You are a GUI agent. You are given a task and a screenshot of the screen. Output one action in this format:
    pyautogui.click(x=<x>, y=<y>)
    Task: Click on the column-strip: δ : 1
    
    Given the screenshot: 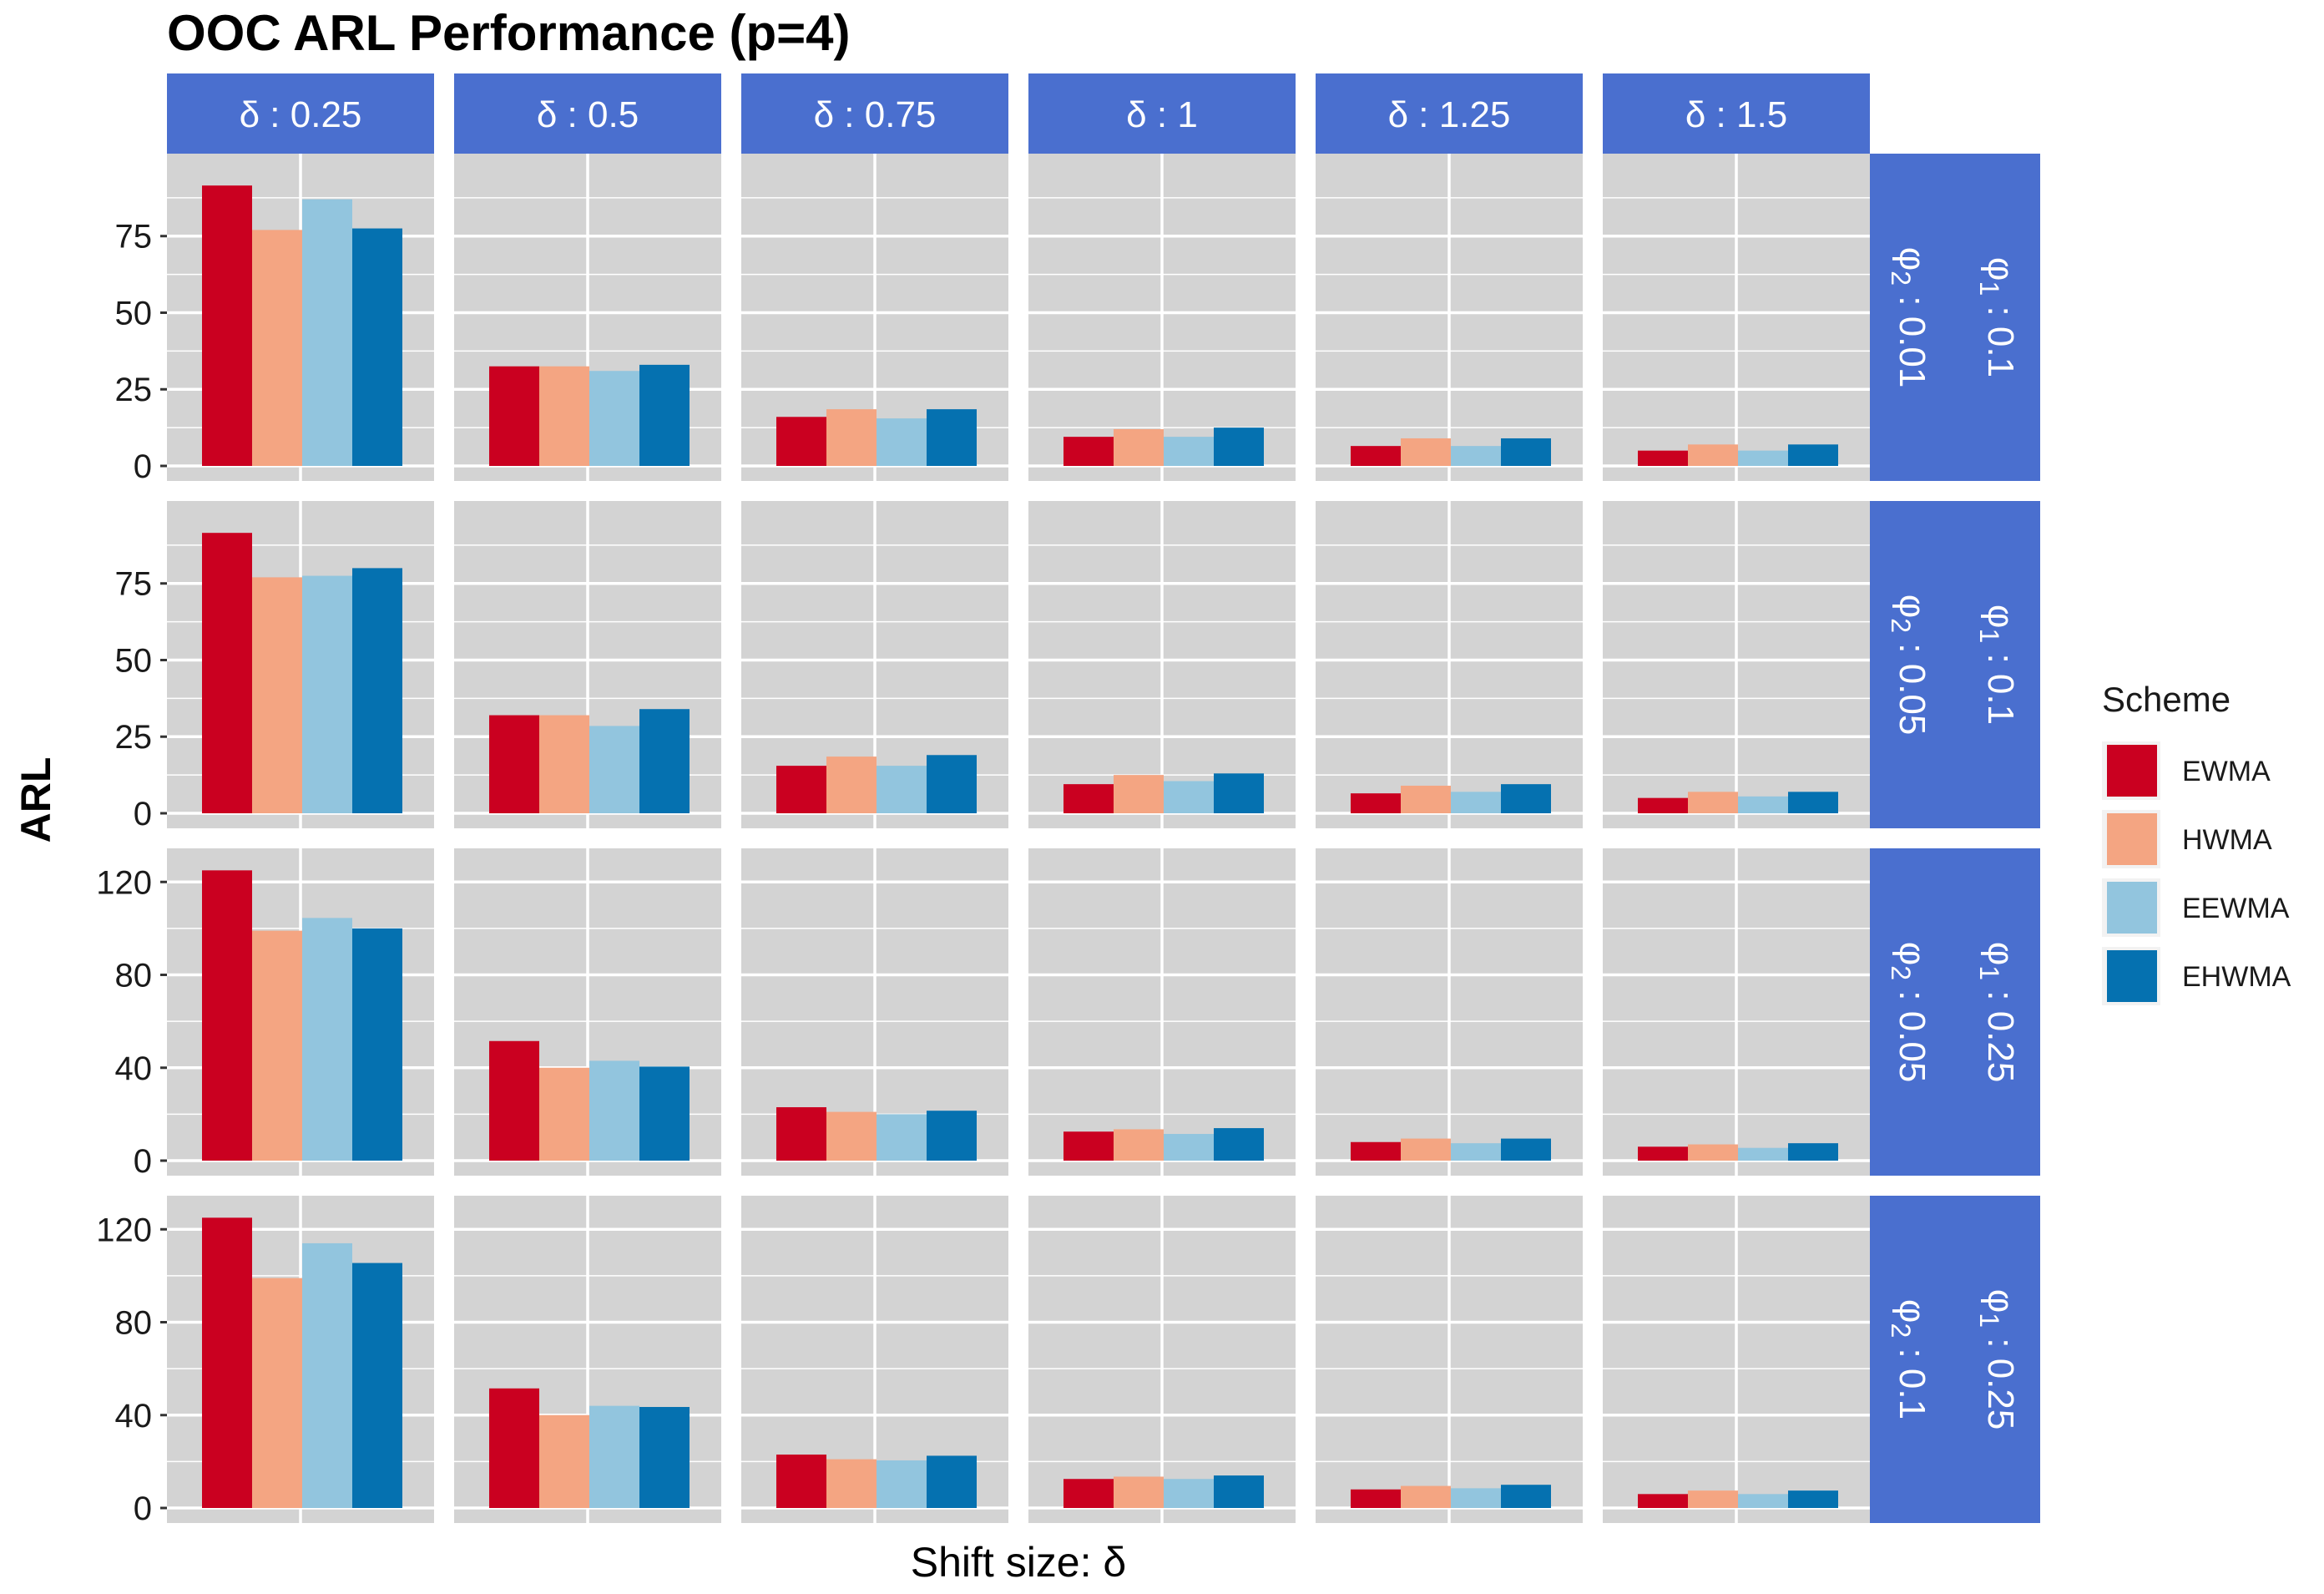 What is the action you would take?
    pyautogui.click(x=1162, y=113)
    